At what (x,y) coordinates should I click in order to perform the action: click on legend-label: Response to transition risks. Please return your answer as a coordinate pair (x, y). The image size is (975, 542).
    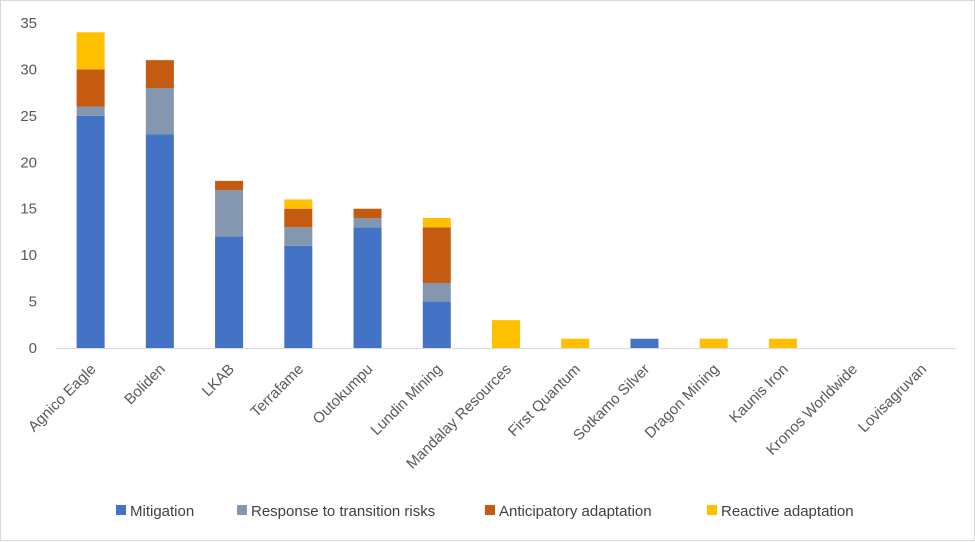
    Looking at the image, I should click on (343, 511).